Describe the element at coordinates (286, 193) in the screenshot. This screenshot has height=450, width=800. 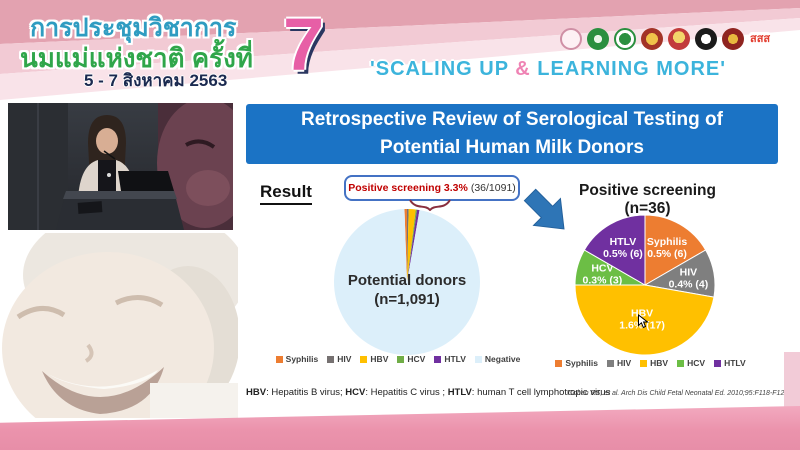
I see `result-heading: Result` at that location.